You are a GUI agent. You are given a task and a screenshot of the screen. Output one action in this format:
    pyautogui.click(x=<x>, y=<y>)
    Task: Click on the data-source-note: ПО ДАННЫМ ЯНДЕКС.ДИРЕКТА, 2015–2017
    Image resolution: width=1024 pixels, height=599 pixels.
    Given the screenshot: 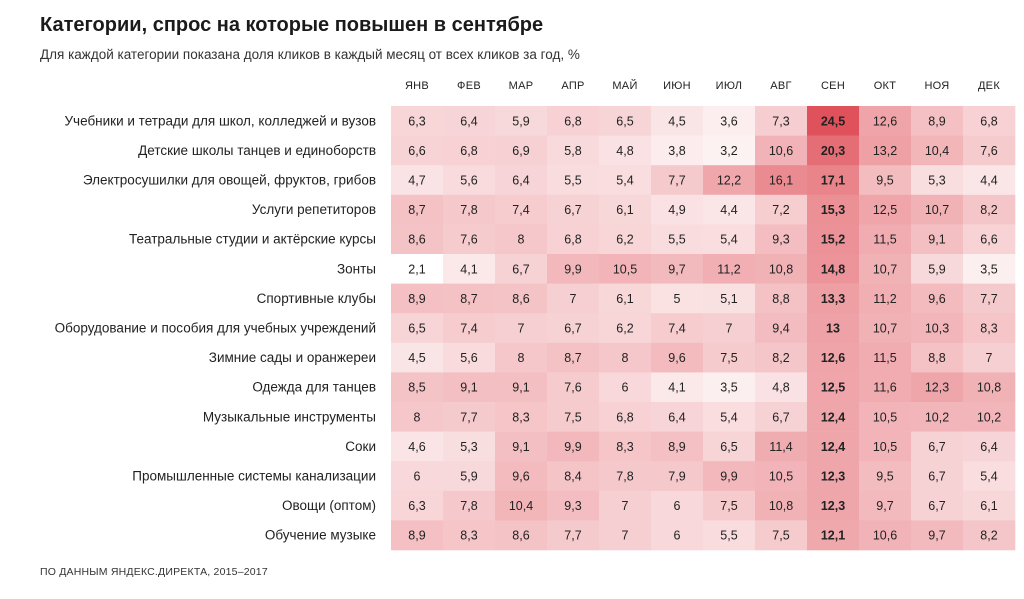 What is the action you would take?
    pyautogui.click(x=154, y=572)
    